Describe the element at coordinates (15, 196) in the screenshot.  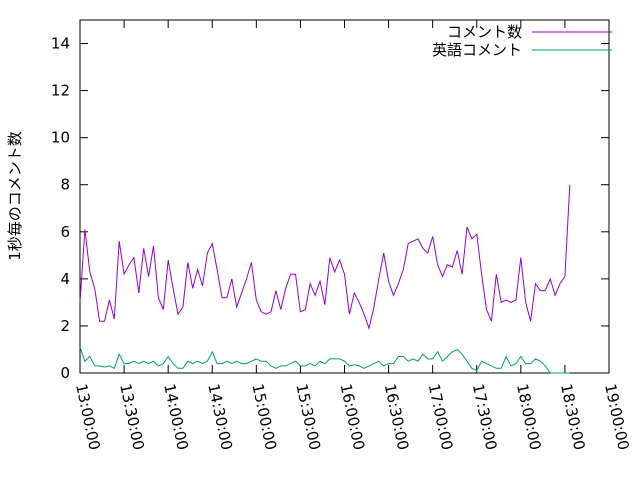
I see `y-axis-label: 1秒毎のコメント数` at that location.